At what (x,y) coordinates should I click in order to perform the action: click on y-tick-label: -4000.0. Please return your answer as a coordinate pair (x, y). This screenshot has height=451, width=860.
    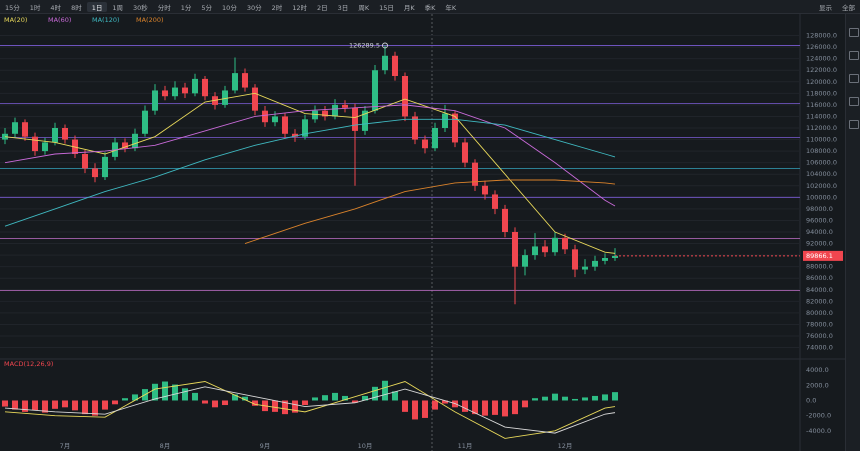
    Looking at the image, I should click on (818, 431).